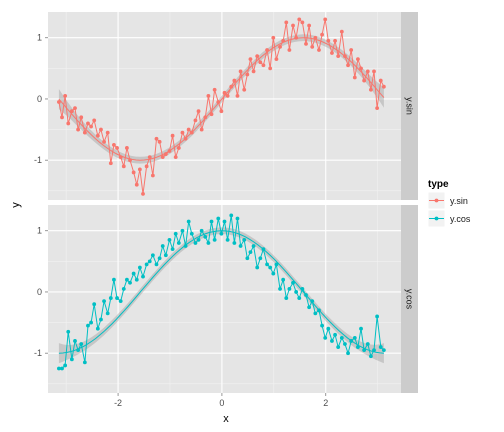  What do you see at coordinates (449, 203) in the screenshot?
I see `legend: type y.sin y.cos` at bounding box center [449, 203].